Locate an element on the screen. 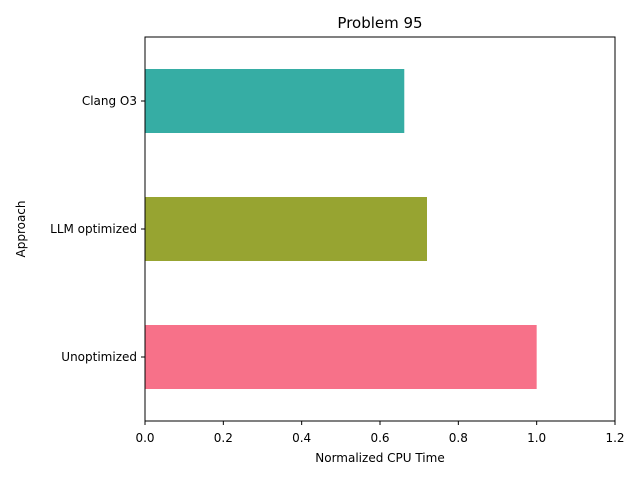 Image resolution: width=640 pixels, height=480 pixels. y-tick-label: Clang O3 is located at coordinates (109, 101).